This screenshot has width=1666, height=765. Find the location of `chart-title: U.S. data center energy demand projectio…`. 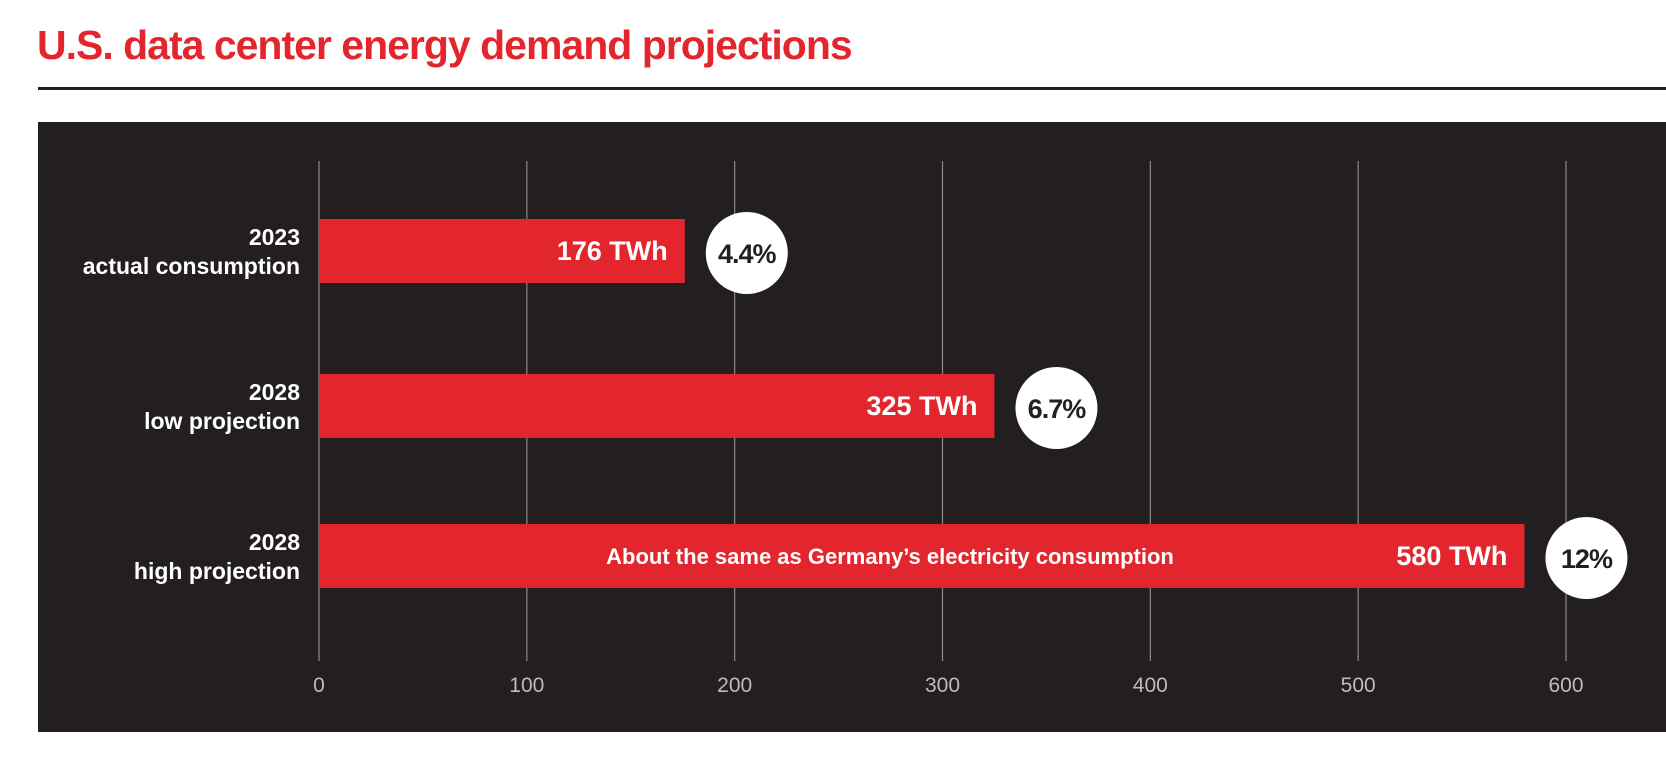

chart-title: U.S. data center energy demand projectio… is located at coordinates (445, 45).